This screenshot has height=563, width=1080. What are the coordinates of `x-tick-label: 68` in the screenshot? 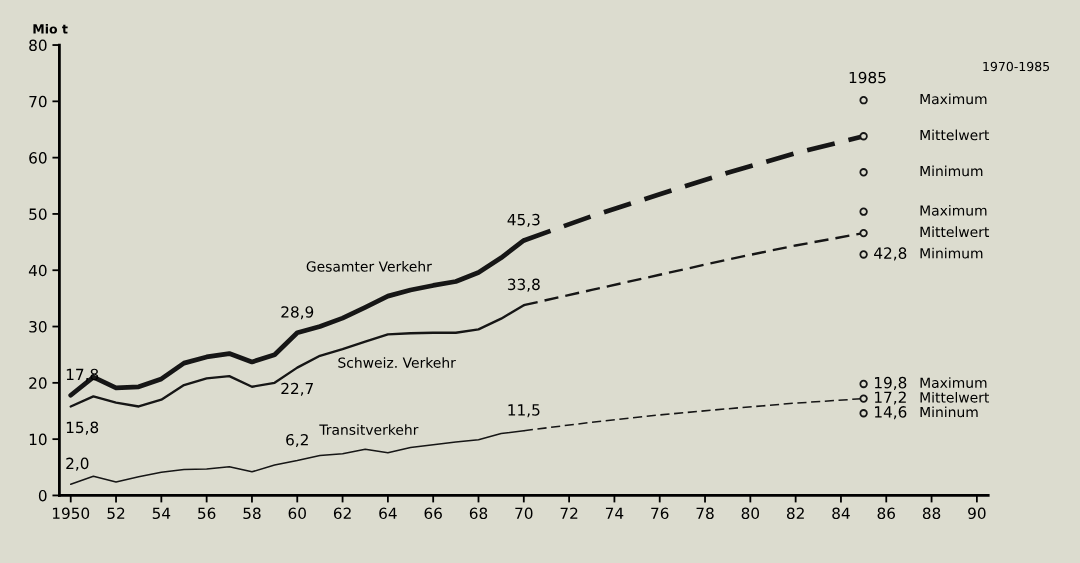 It's located at (478, 513).